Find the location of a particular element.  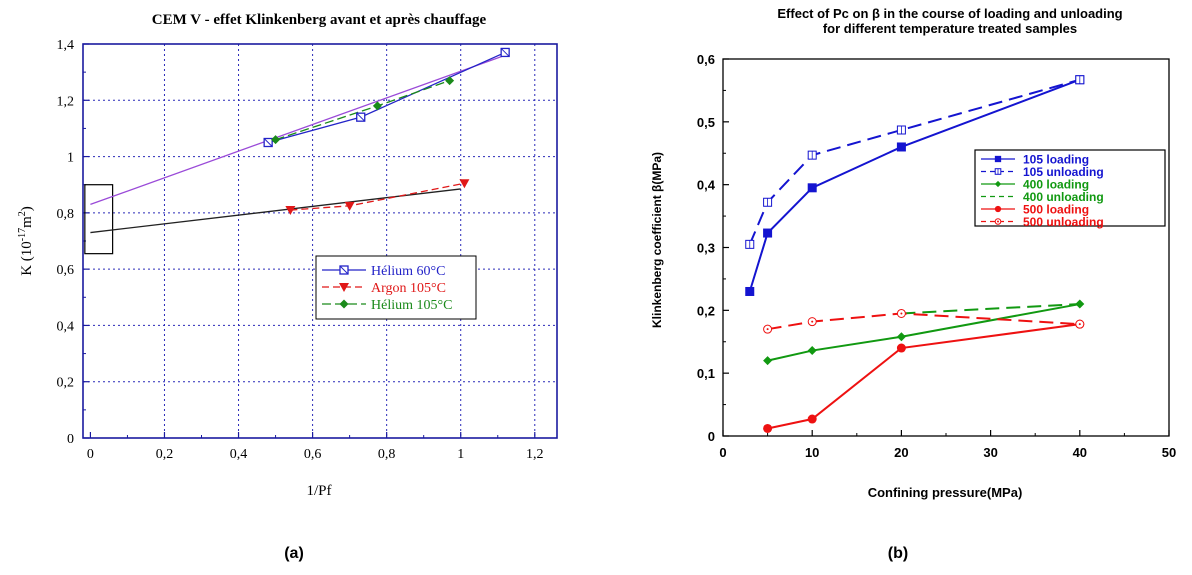

x-tick-label: 50 is located at coordinates (1169, 452).